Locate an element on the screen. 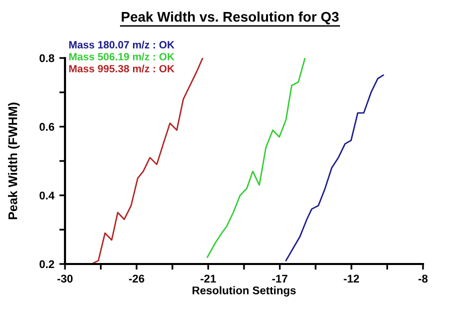 Image resolution: width=460 pixels, height=328 pixels. x-tick-label: -21 is located at coordinates (208, 278).